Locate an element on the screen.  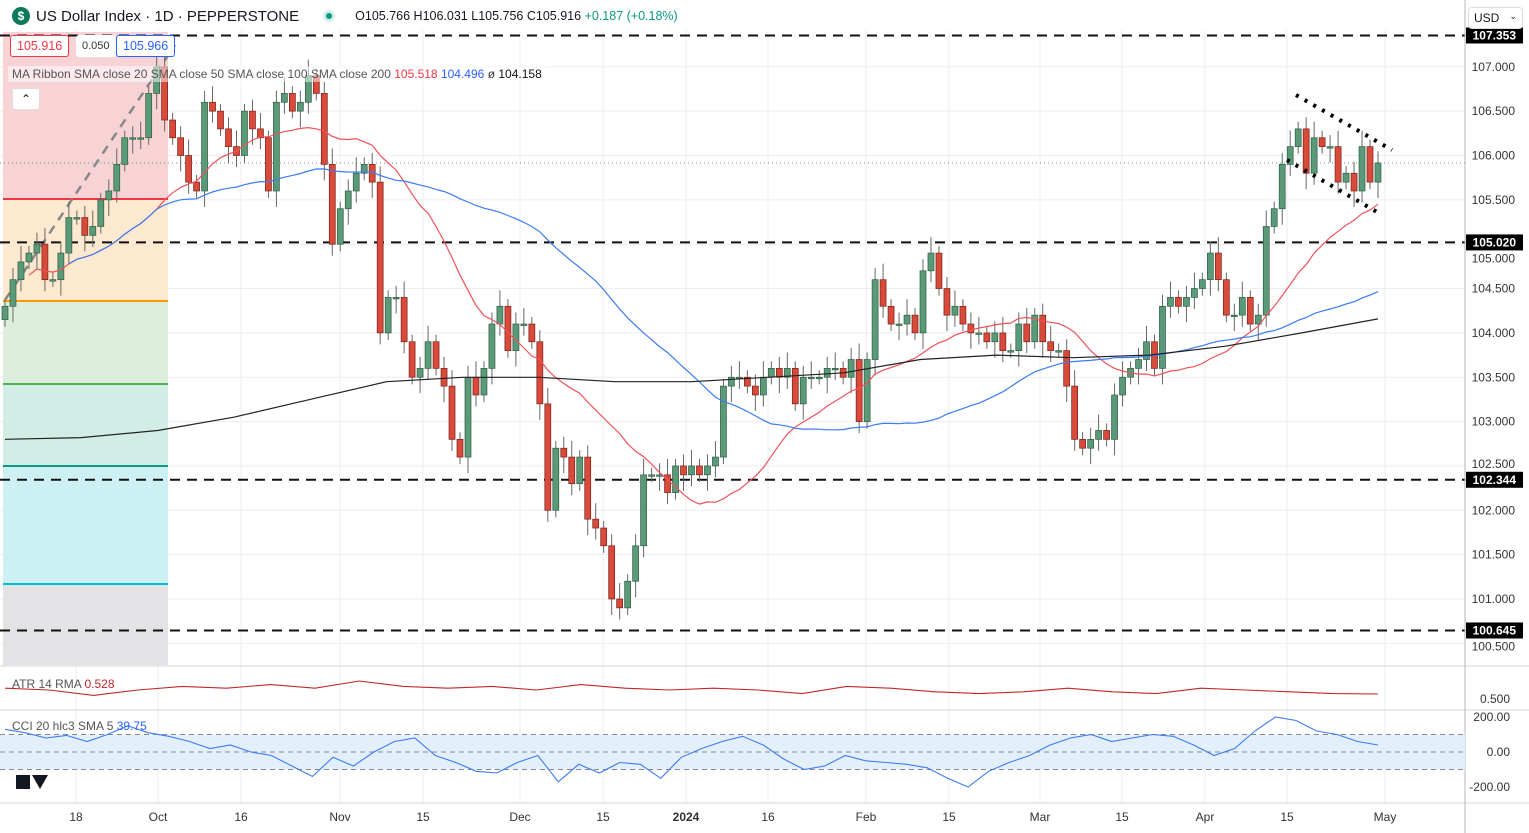
price-axis-label: 105.000 is located at coordinates (1494, 258).